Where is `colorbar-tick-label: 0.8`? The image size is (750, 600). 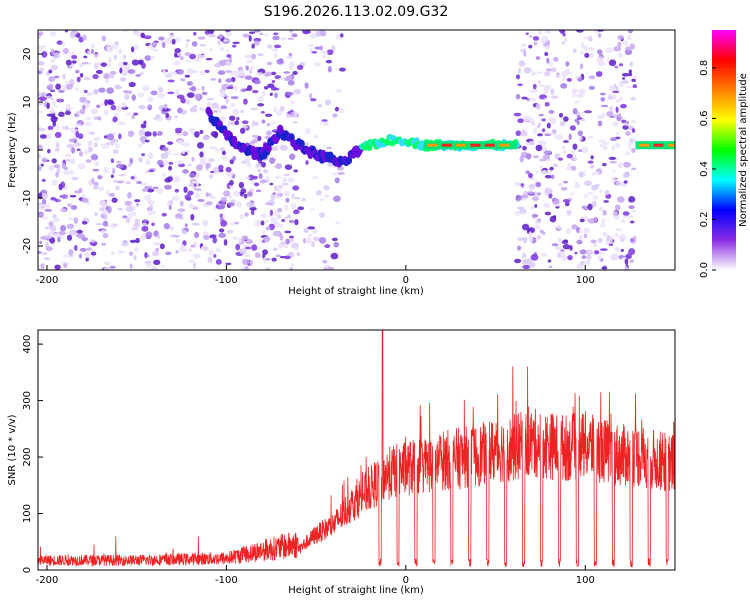
colorbar-tick-label: 0.8 is located at coordinates (704, 68).